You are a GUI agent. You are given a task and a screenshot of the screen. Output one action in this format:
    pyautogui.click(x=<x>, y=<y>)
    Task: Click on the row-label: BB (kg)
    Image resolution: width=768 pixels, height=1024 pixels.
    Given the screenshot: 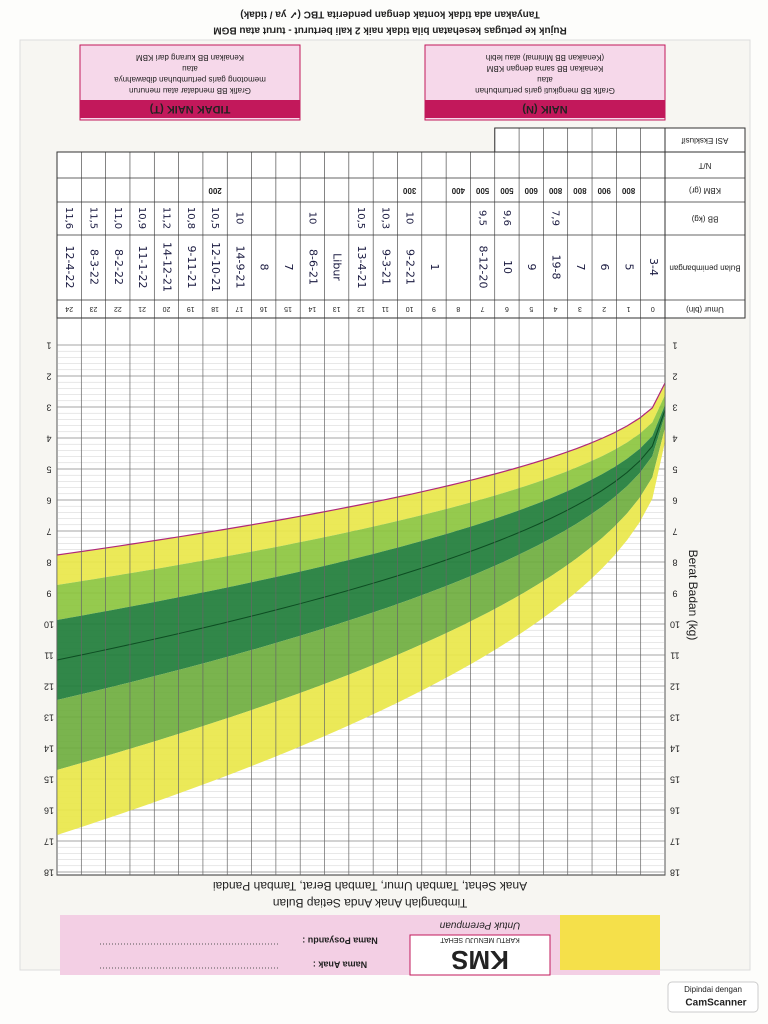 What is the action you would take?
    pyautogui.click(x=704, y=218)
    